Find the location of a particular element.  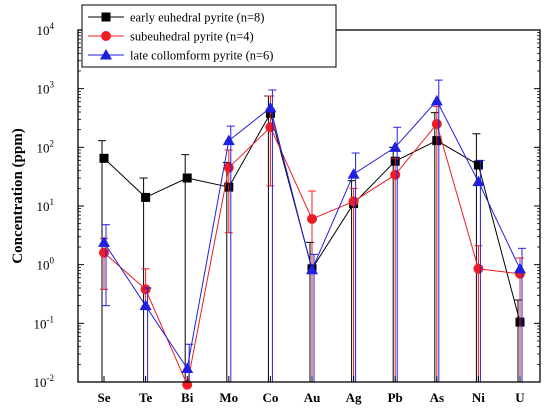

legend-box is located at coordinates (209, 36).